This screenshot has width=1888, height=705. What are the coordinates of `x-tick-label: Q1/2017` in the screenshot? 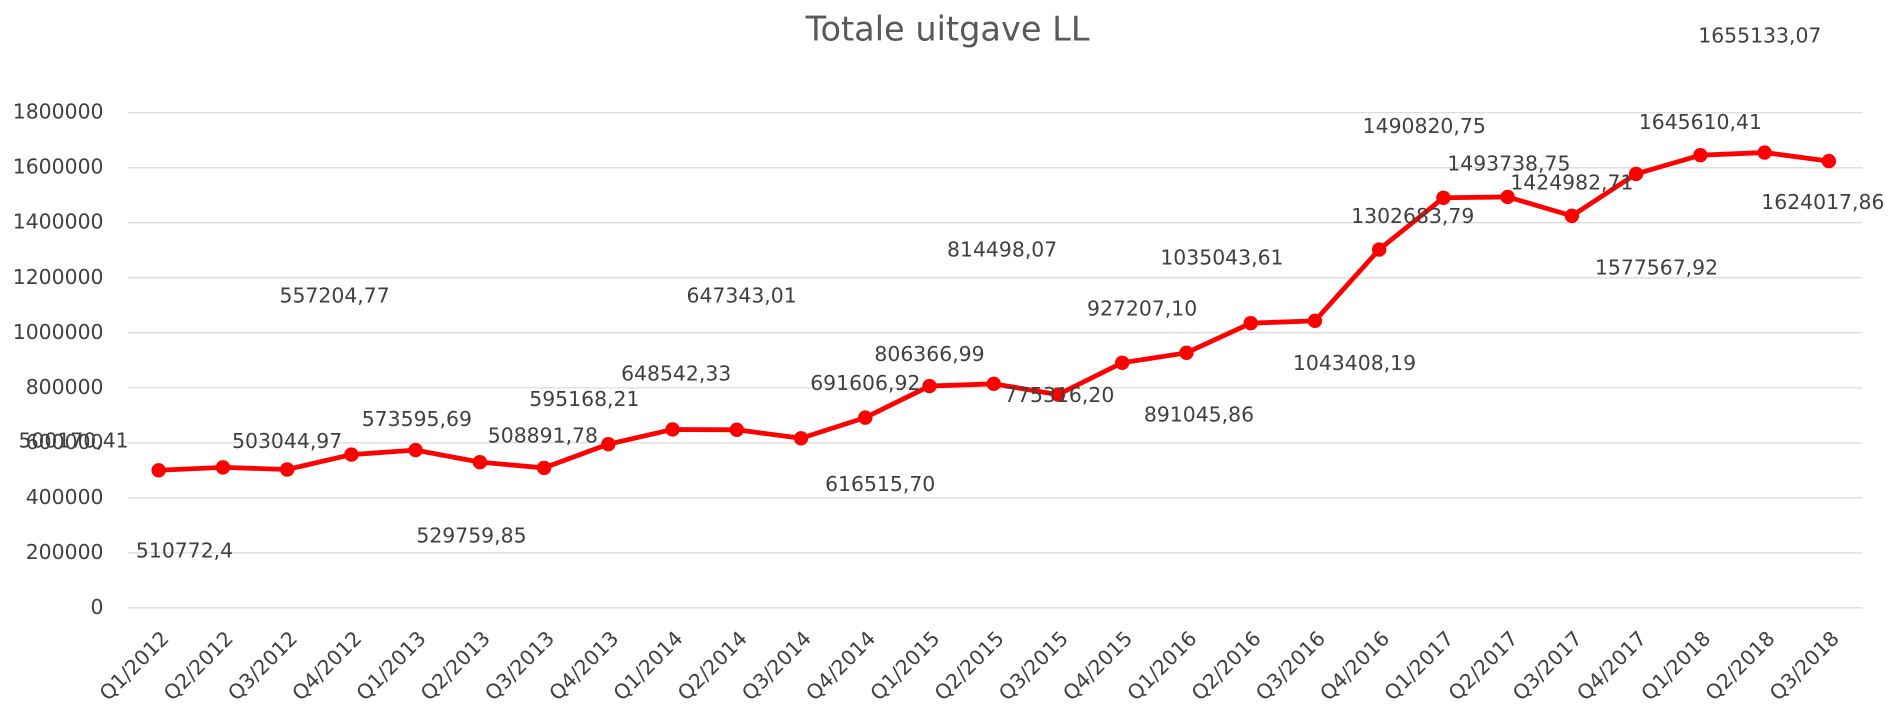 It's located at (1418, 665).